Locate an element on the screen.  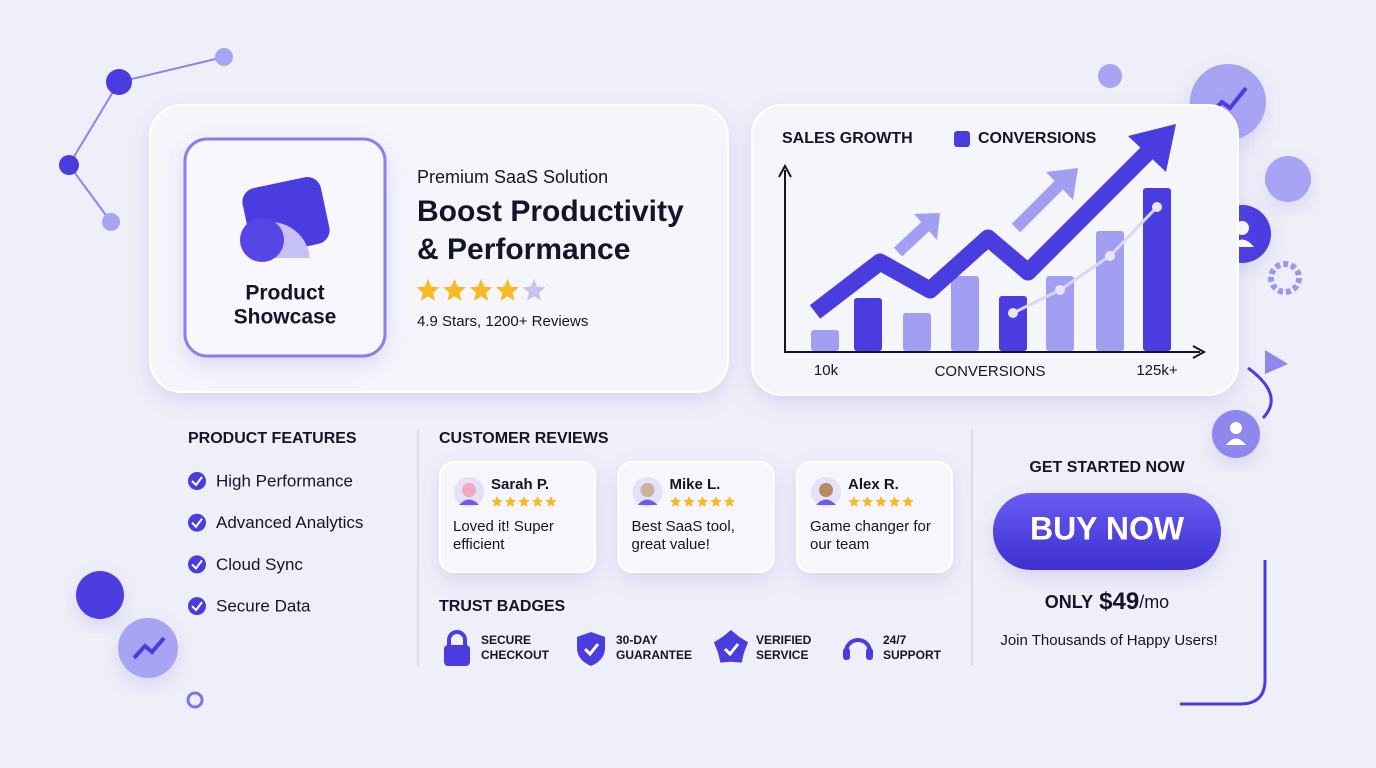
price-prefix: ONLY is located at coordinates (1069, 602).